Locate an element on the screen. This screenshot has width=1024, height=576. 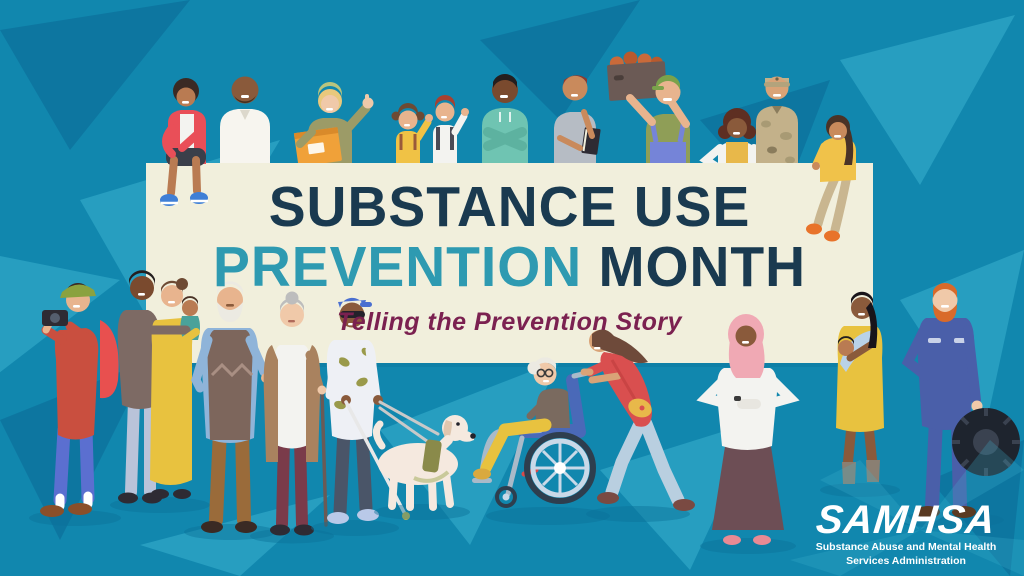
figure-guide-dog is located at coordinates (424, 467).